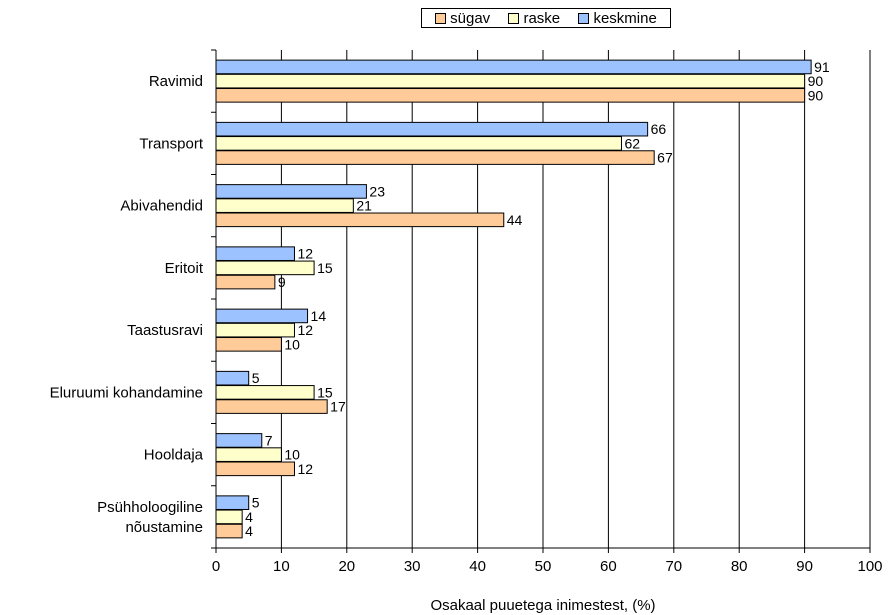 This screenshot has width=889, height=615. I want to click on legend-label-keskmine: keskmine, so click(625, 18).